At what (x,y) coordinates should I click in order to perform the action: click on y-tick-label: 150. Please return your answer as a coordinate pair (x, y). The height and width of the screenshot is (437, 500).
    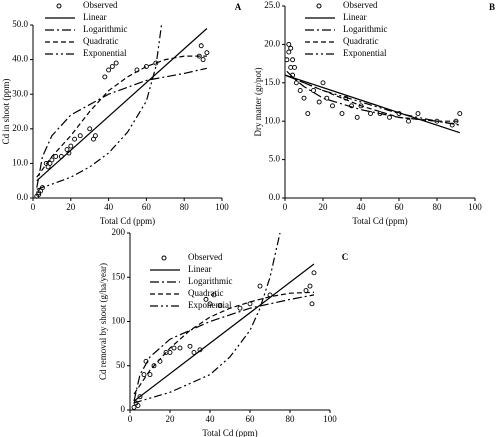
    Looking at the image, I should click on (119, 276).